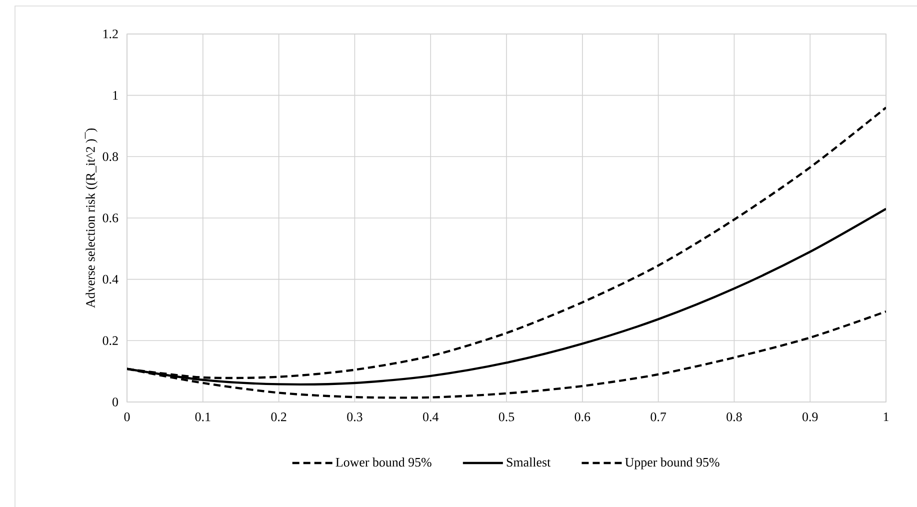  Describe the element at coordinates (886, 417) in the screenshot. I see `x-tick-label: 1` at that location.